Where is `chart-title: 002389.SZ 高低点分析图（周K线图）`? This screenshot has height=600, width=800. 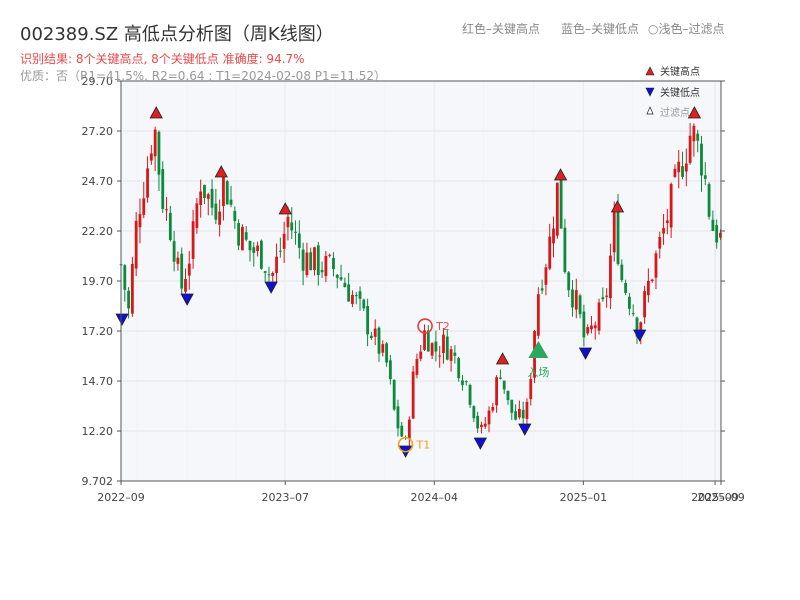
chart-title: 002389.SZ 高低点分析图（周K线图） is located at coordinates (177, 34).